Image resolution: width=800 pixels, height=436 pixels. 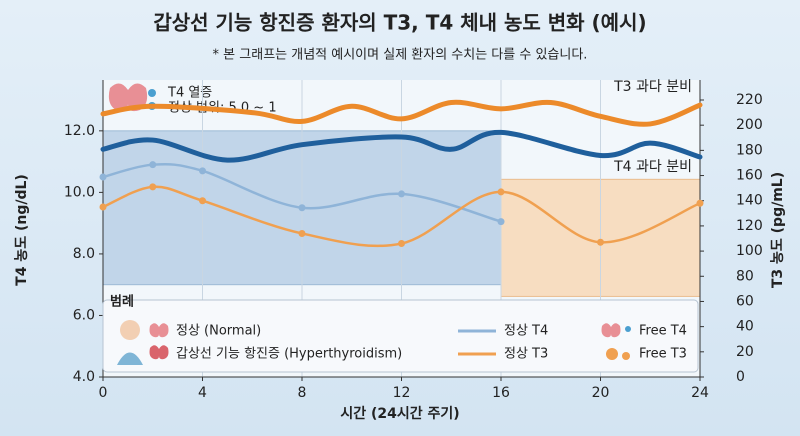 What do you see at coordinates (749, 226) in the screenshot?
I see `y2-tick-label: 120` at bounding box center [749, 226].